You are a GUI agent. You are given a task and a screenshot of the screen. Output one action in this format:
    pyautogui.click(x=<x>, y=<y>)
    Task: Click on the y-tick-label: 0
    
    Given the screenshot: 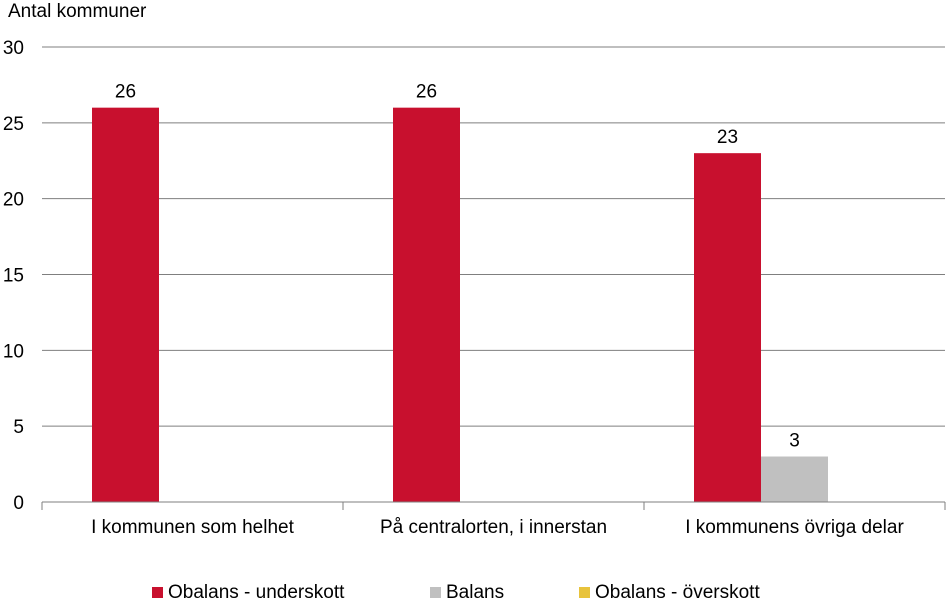 What is the action you would take?
    pyautogui.click(x=18, y=503)
    